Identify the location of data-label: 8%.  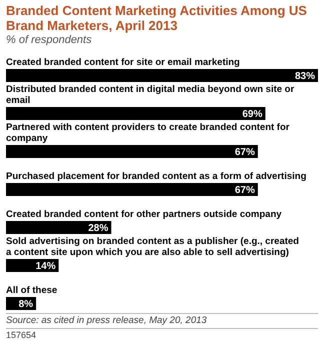
(26, 304).